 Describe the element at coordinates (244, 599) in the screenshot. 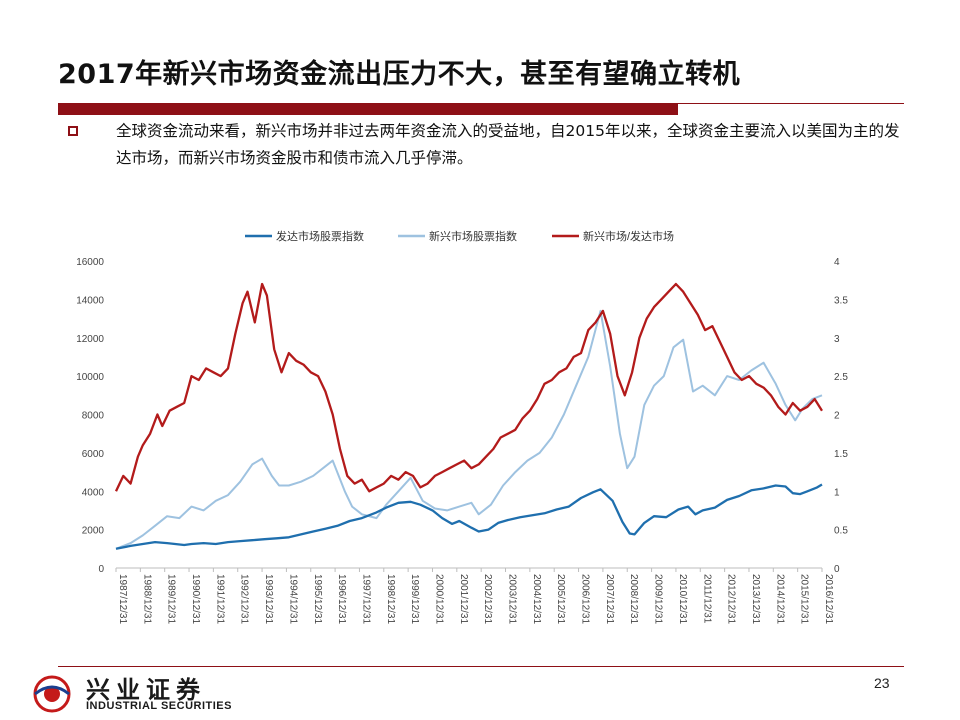

I see `x-tick-label: 1992/12/31` at that location.